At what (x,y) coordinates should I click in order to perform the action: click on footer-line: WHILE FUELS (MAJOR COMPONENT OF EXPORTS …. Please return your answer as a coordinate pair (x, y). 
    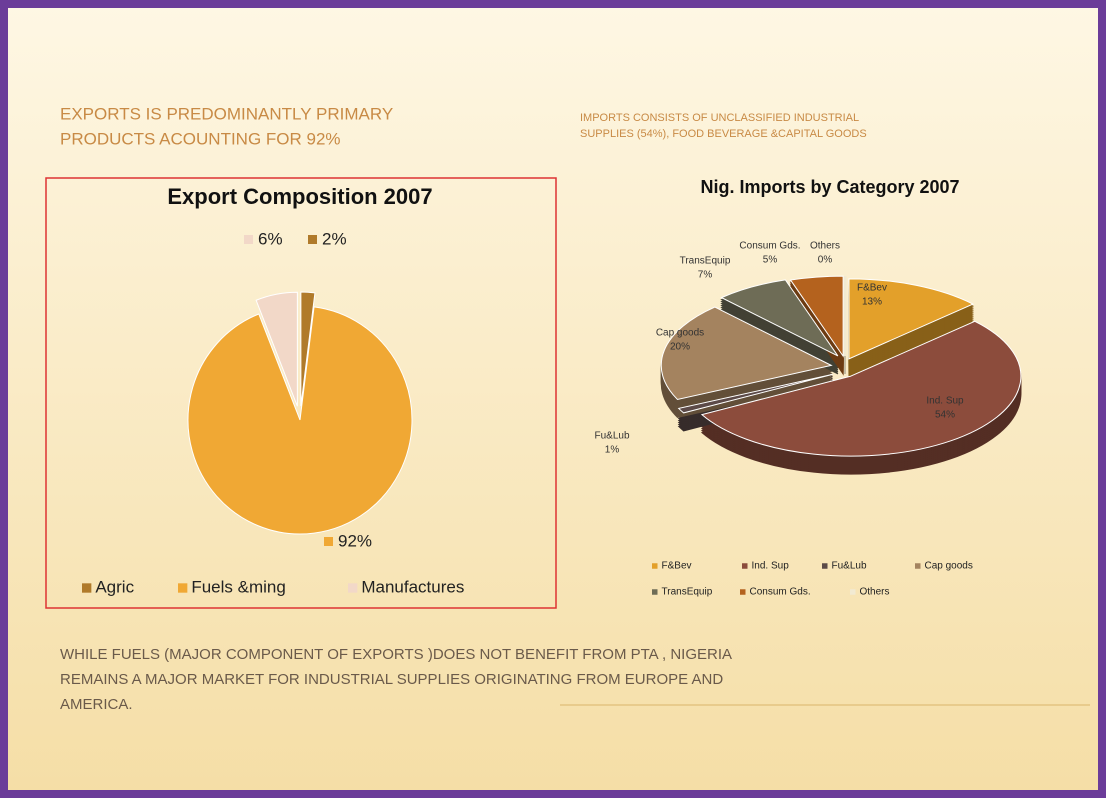
    Looking at the image, I should click on (396, 654).